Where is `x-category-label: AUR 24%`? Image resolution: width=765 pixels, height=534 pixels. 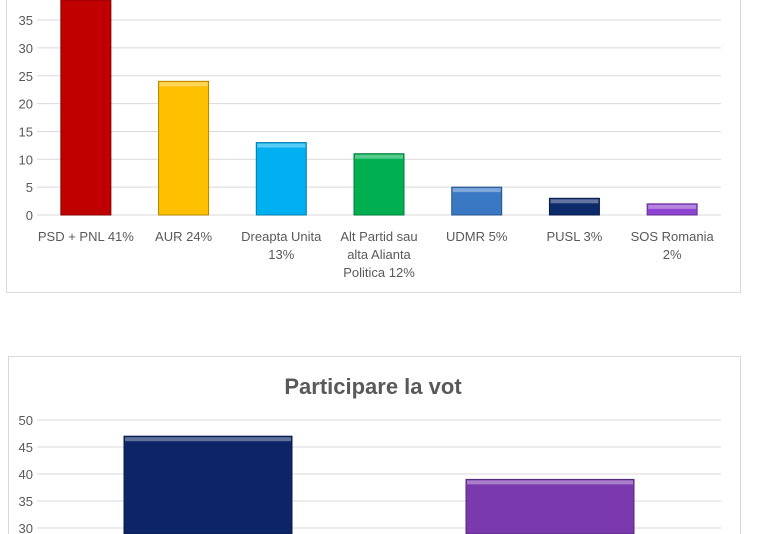 x-category-label: AUR 24% is located at coordinates (184, 236).